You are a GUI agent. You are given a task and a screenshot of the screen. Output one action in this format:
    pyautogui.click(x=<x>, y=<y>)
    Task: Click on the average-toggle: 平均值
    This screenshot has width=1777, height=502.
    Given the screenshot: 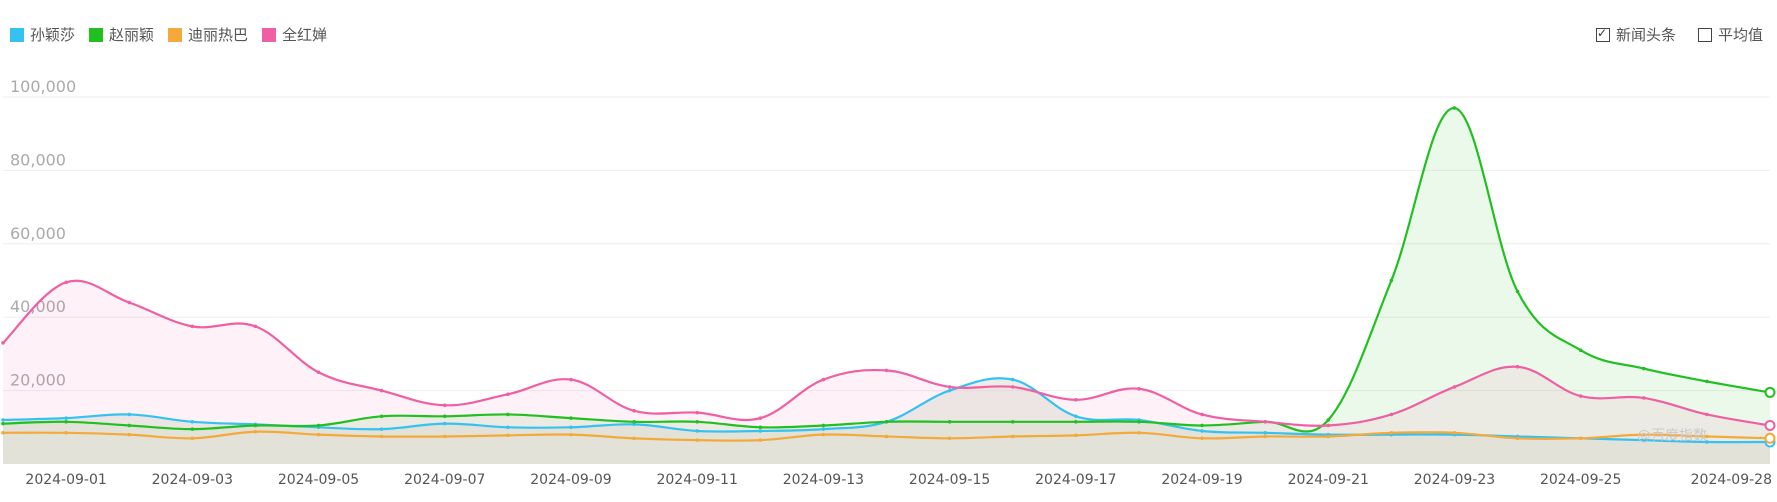 What is the action you would take?
    pyautogui.click(x=1730, y=34)
    